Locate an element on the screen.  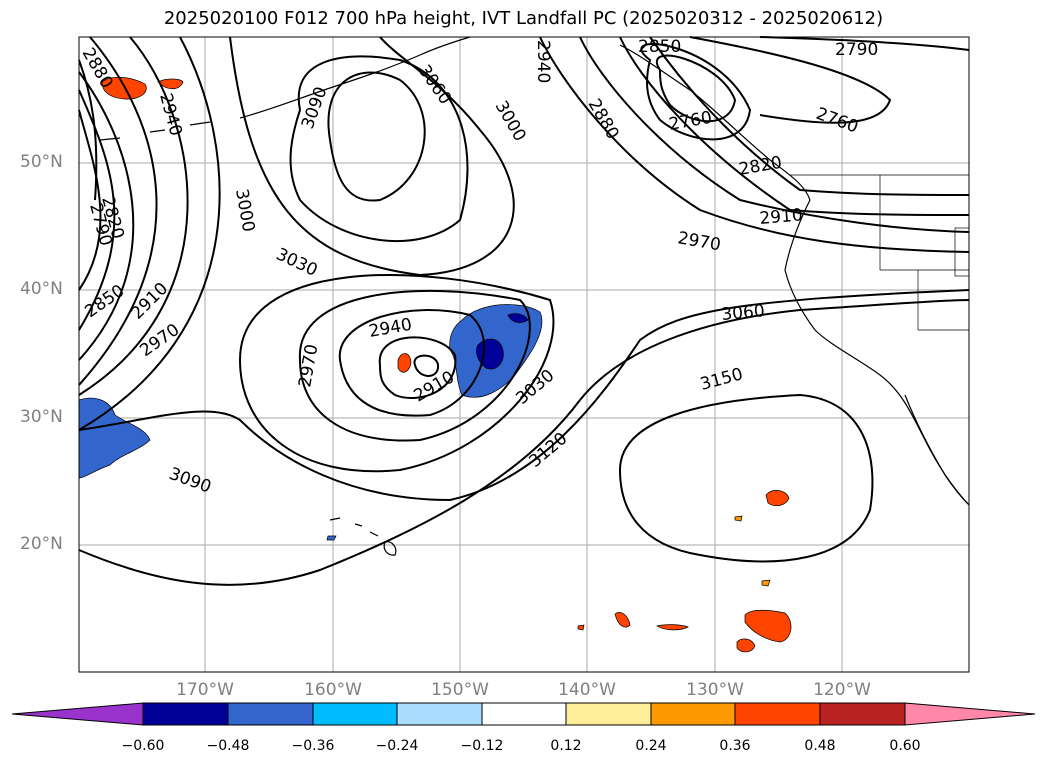
colorbar is located at coordinates (523, 714).